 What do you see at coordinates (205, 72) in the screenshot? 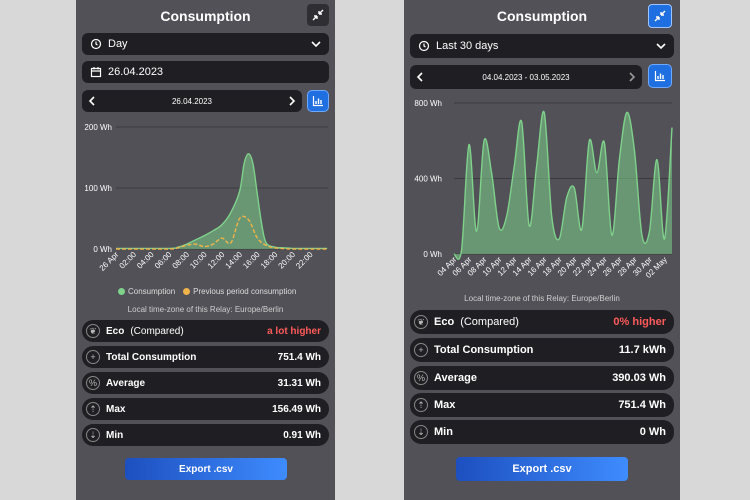
I see `date-field: 26.04.2023` at bounding box center [205, 72].